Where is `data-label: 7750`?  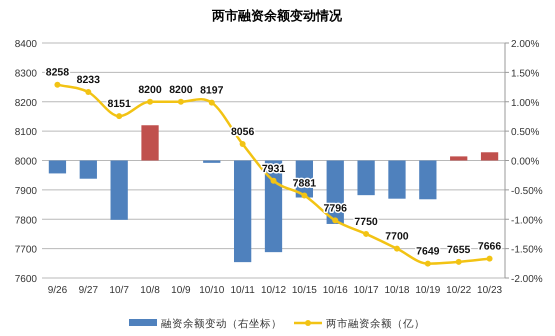
data-label: 7750 is located at coordinates (366, 222).